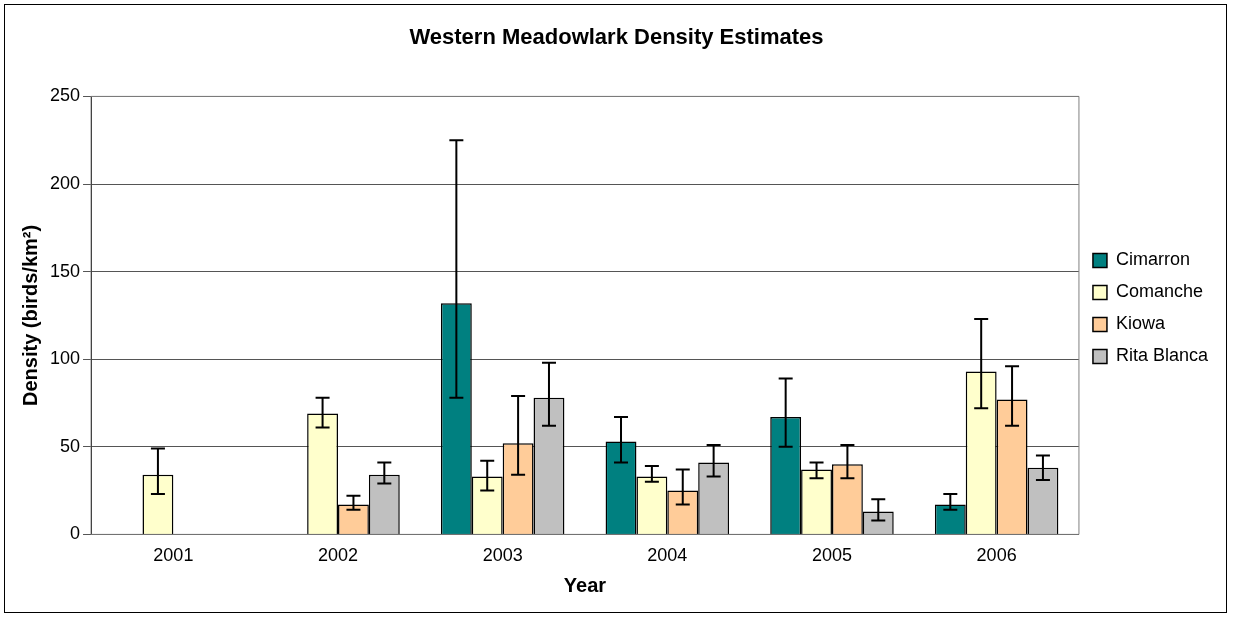 This screenshot has height=619, width=1233. What do you see at coordinates (29, 315) in the screenshot?
I see `y-axis-title: Density (birds/km²)` at bounding box center [29, 315].